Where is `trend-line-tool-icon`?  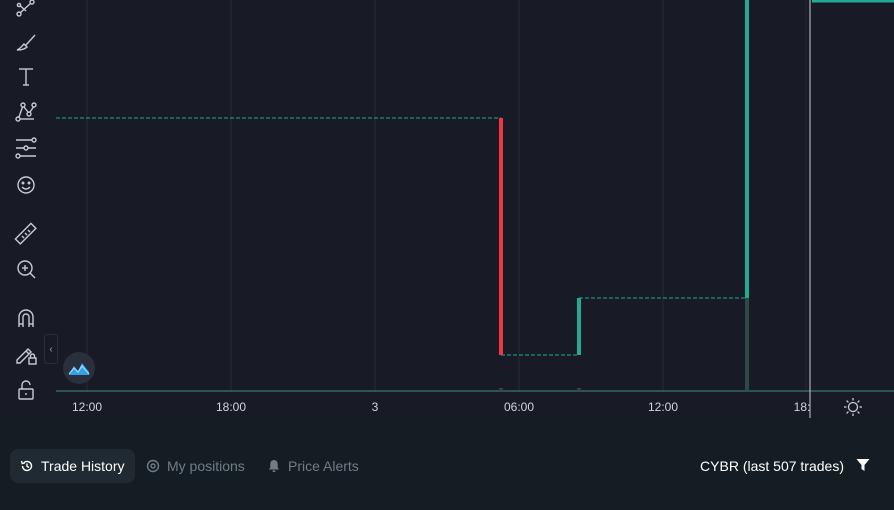 trend-line-tool-icon is located at coordinates (26, 11).